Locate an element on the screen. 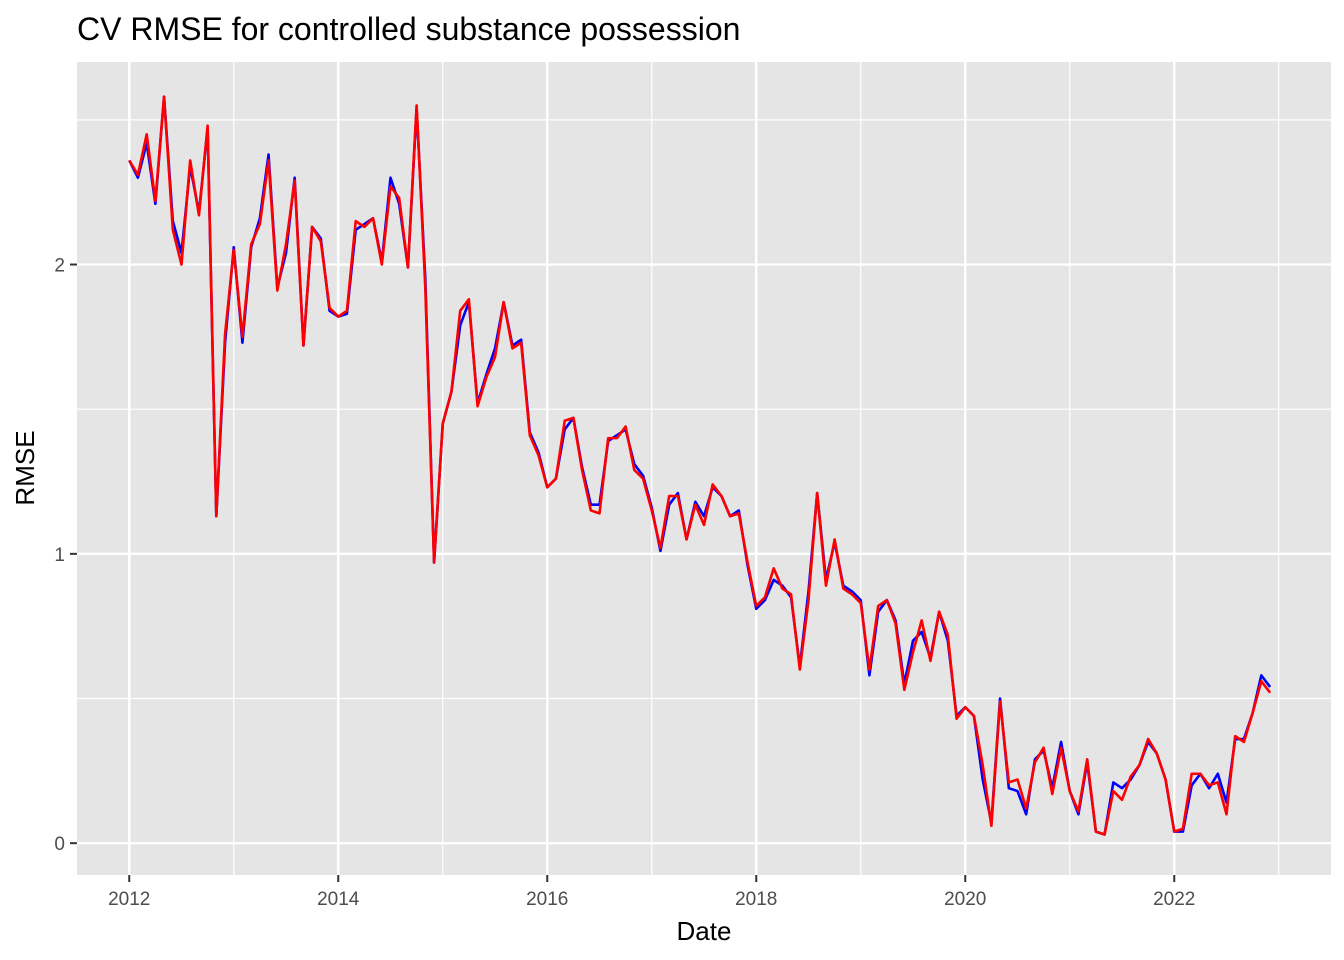  x-tick-label: 2018 is located at coordinates (756, 899).